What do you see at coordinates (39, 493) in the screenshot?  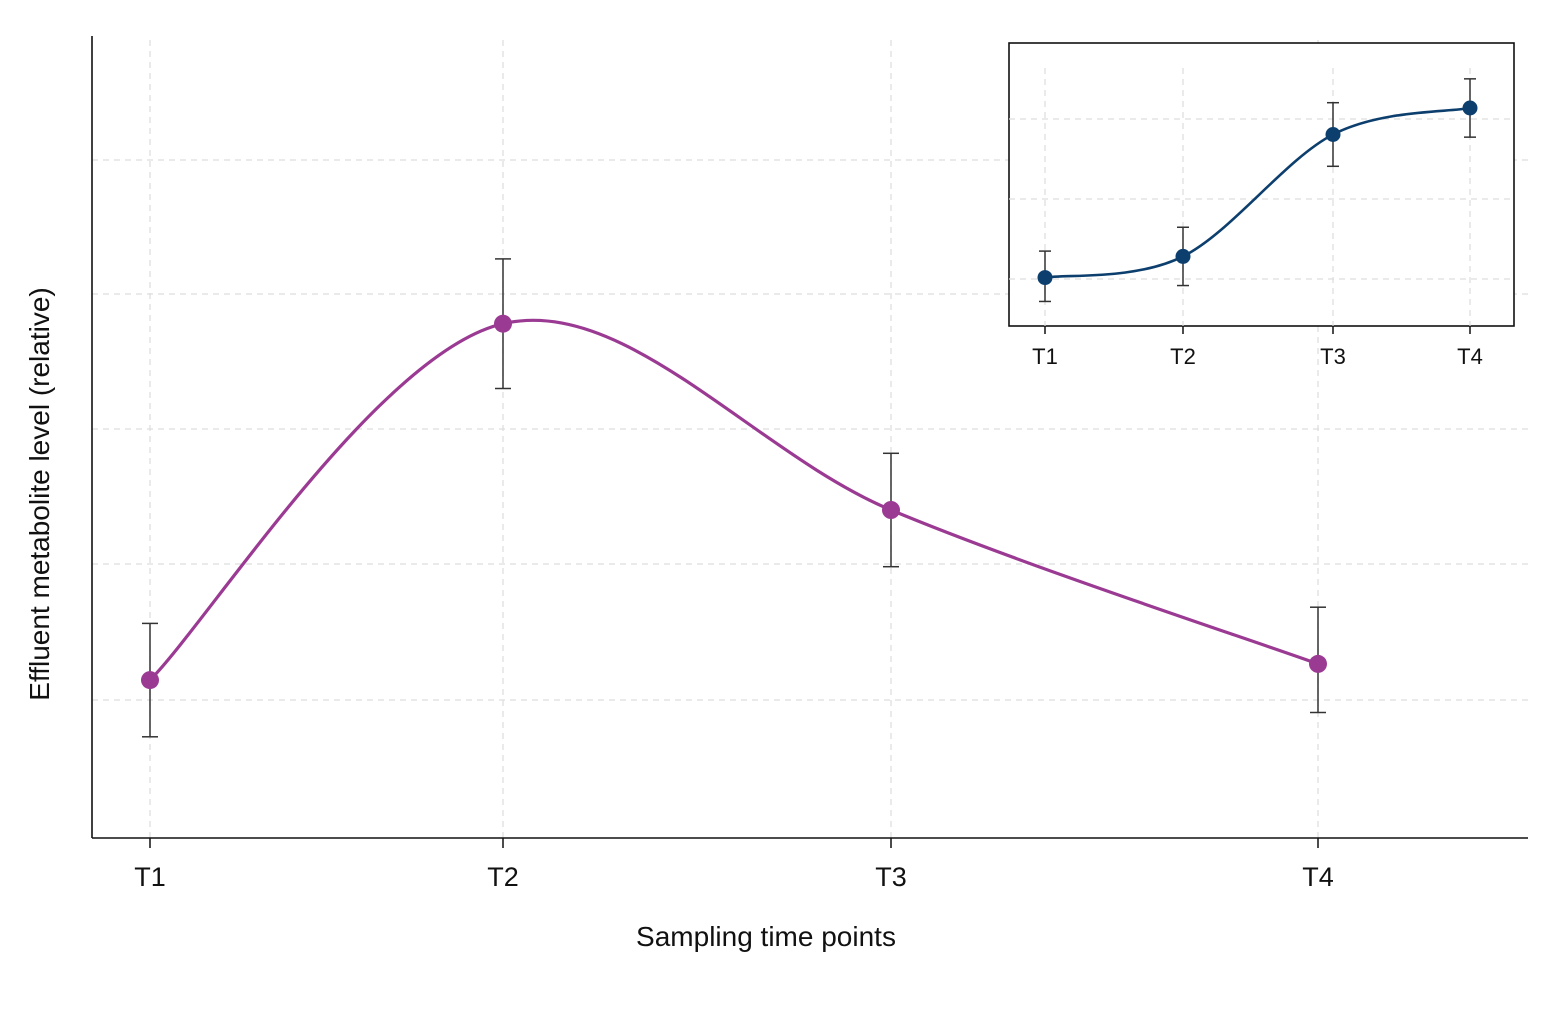 I see `main-y-axis-label: Effluent metabolite level (relative)` at bounding box center [39, 493].